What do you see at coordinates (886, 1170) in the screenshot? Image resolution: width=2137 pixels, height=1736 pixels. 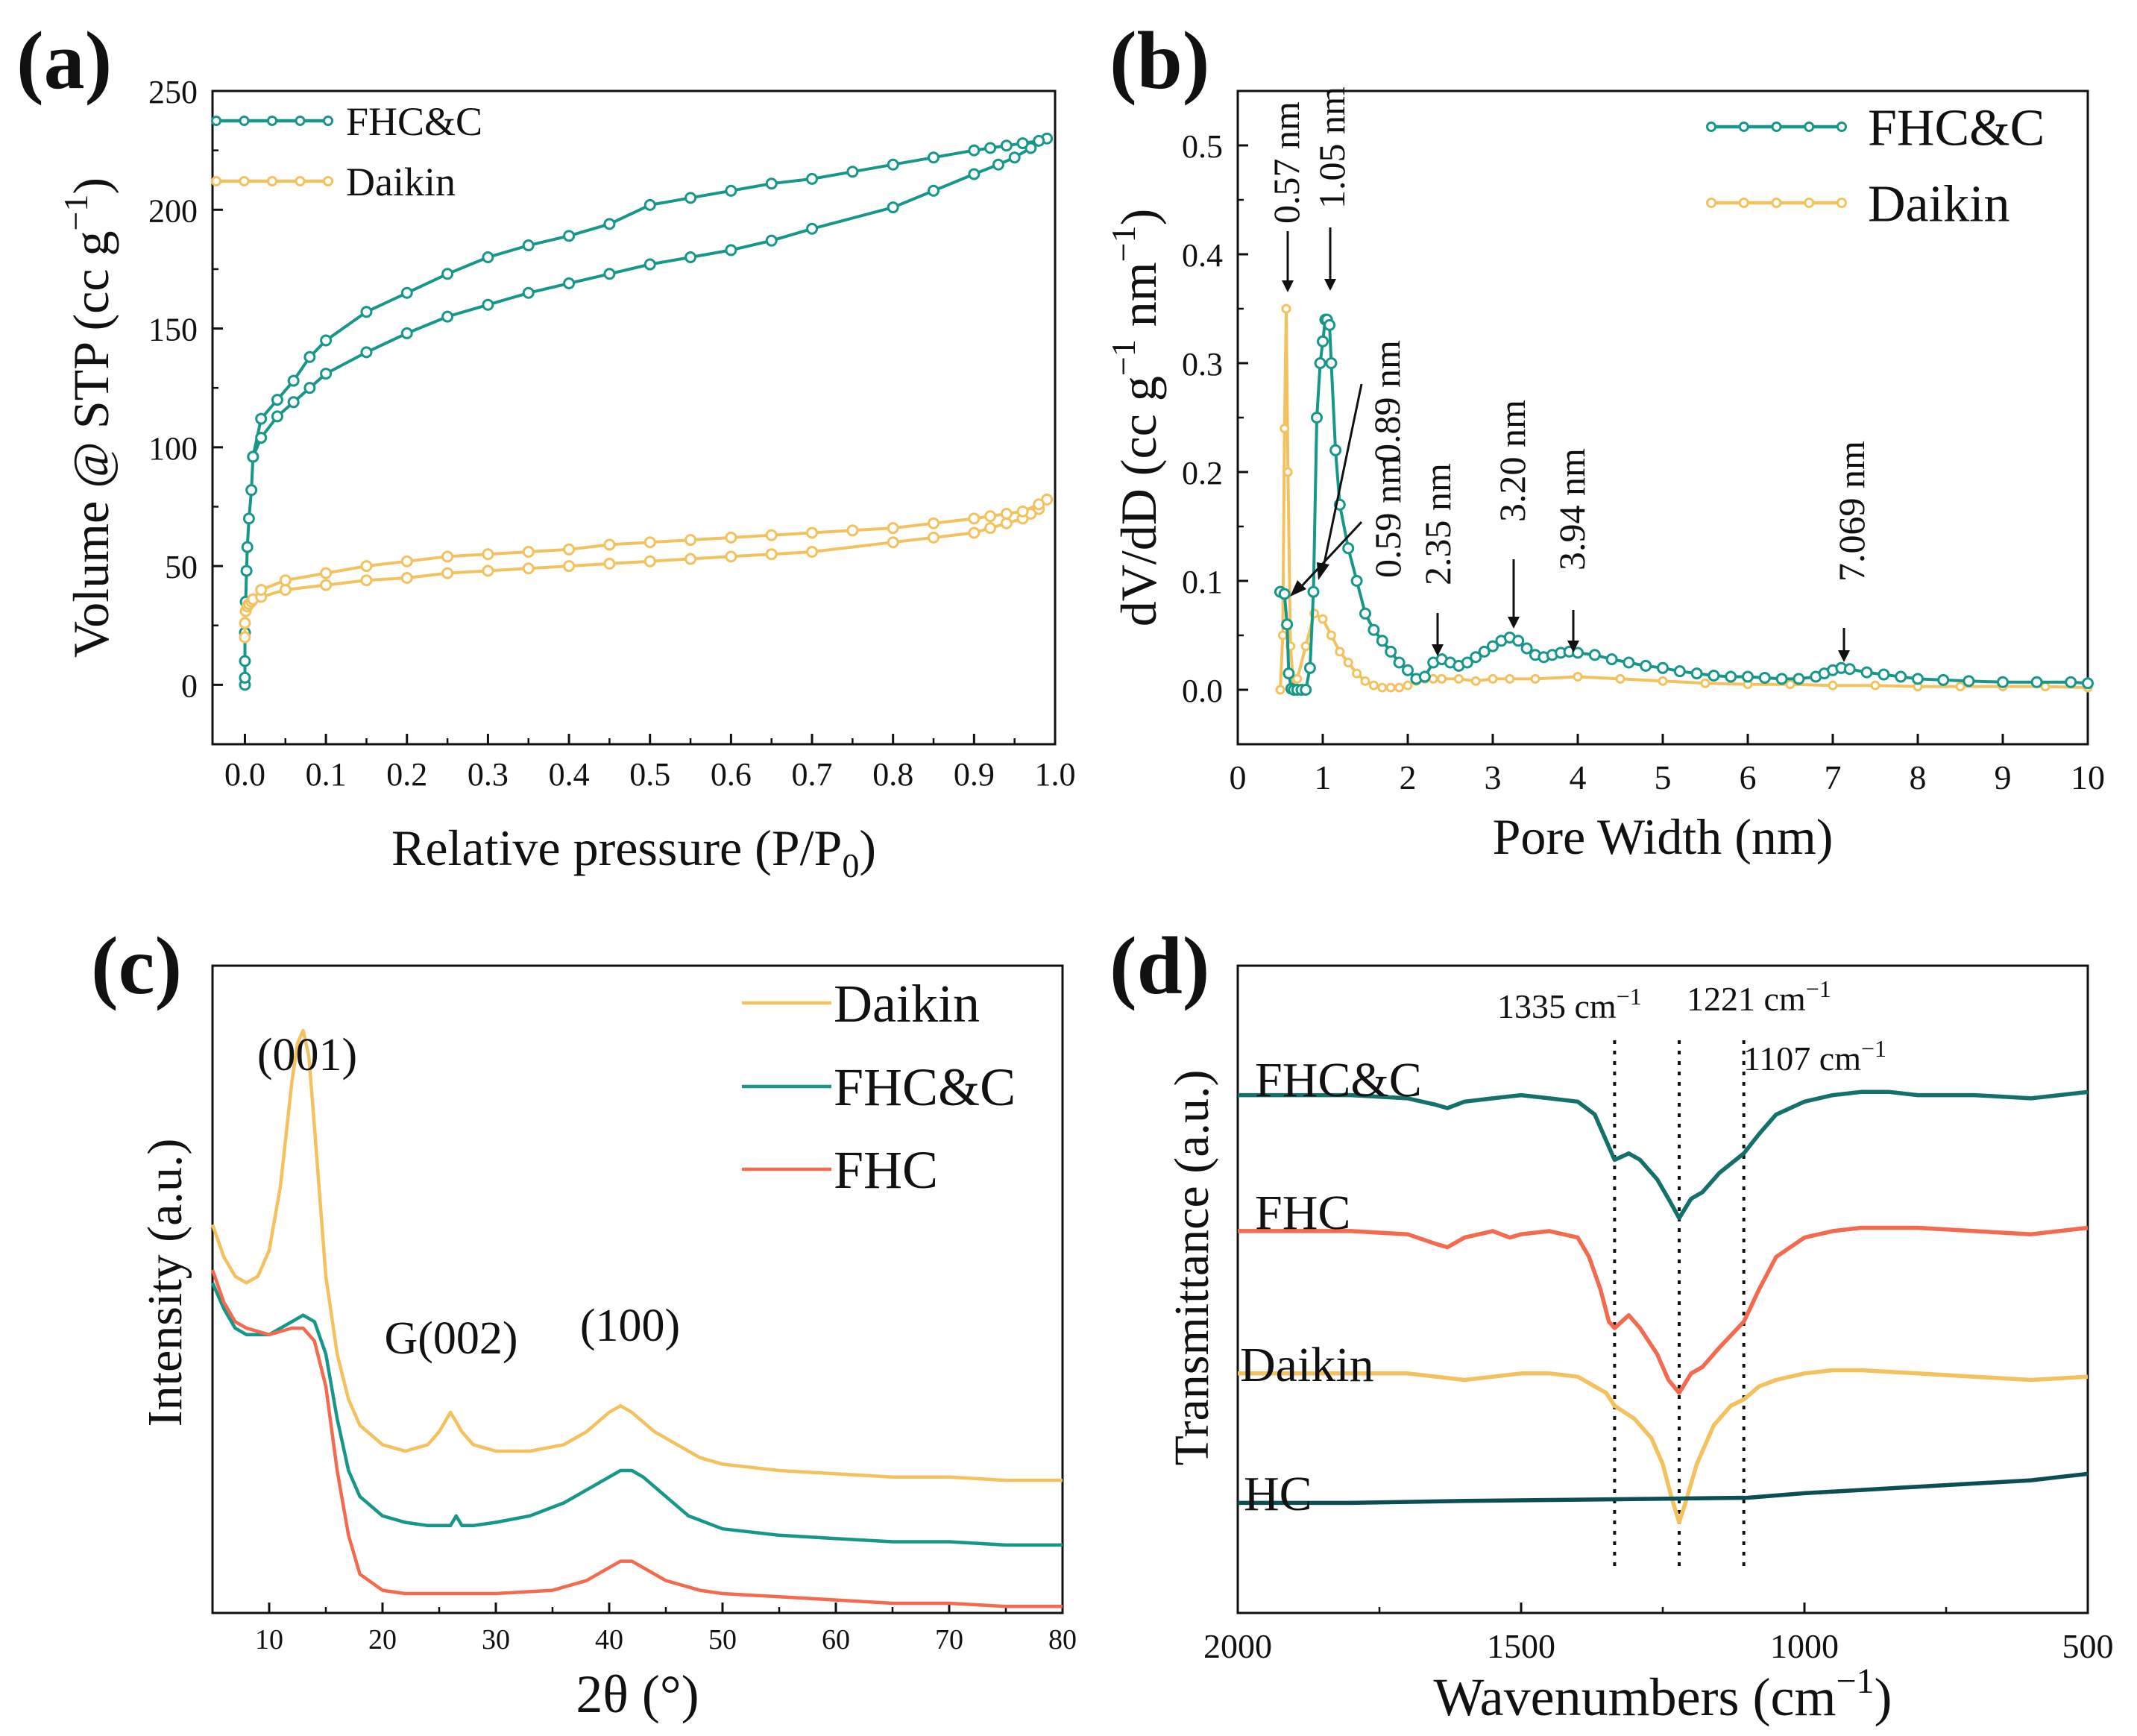 I see `legend-label: FHC` at bounding box center [886, 1170].